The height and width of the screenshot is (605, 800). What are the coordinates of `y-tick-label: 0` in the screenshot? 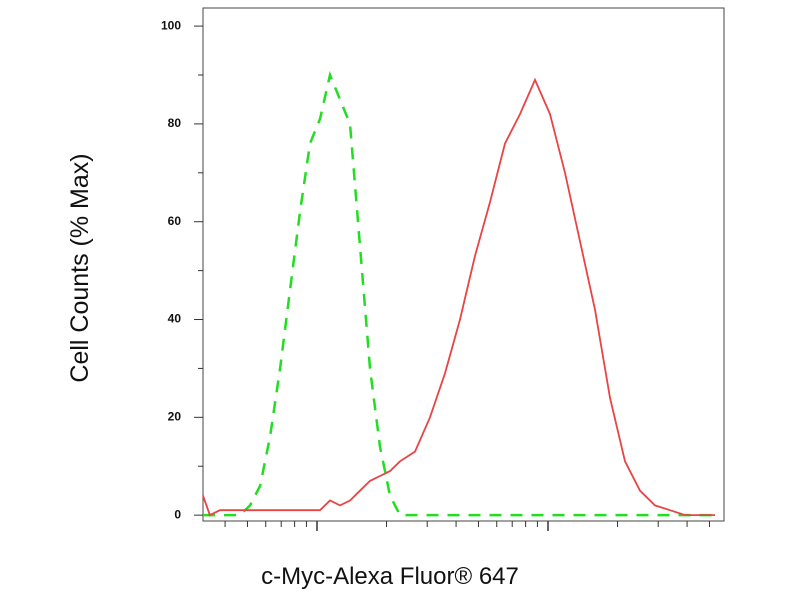 It's located at (177, 514).